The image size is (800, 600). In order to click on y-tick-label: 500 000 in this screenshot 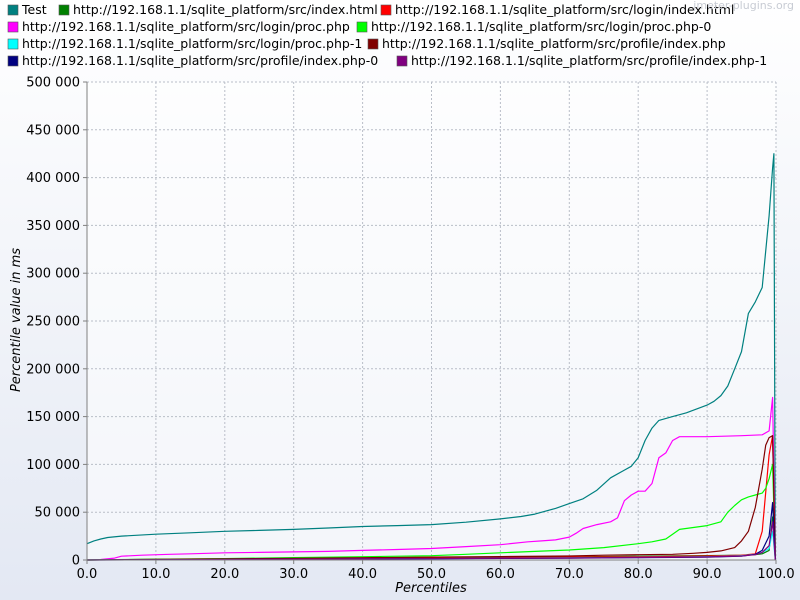, I will do `click(53, 83)`.